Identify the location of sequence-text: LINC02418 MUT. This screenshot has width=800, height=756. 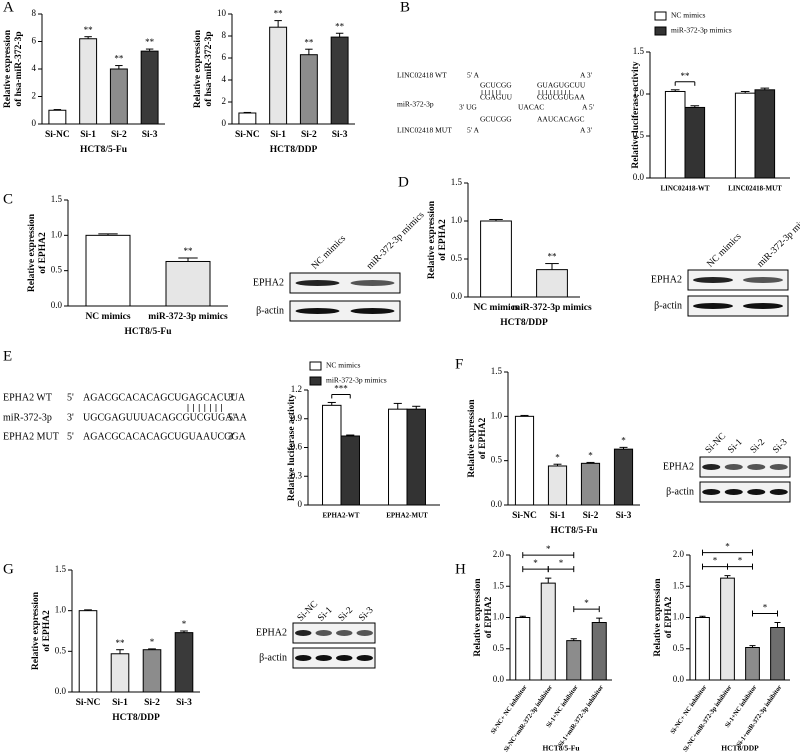
(424, 130).